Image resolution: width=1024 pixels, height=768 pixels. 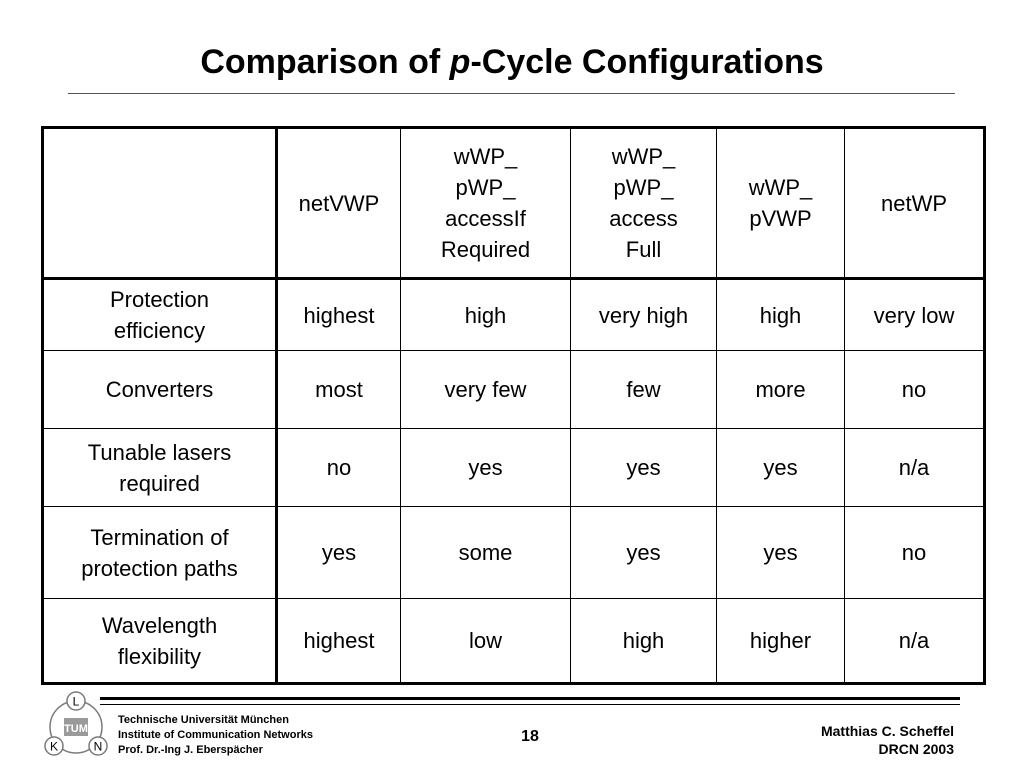 I want to click on header-line: Full, so click(x=643, y=249).